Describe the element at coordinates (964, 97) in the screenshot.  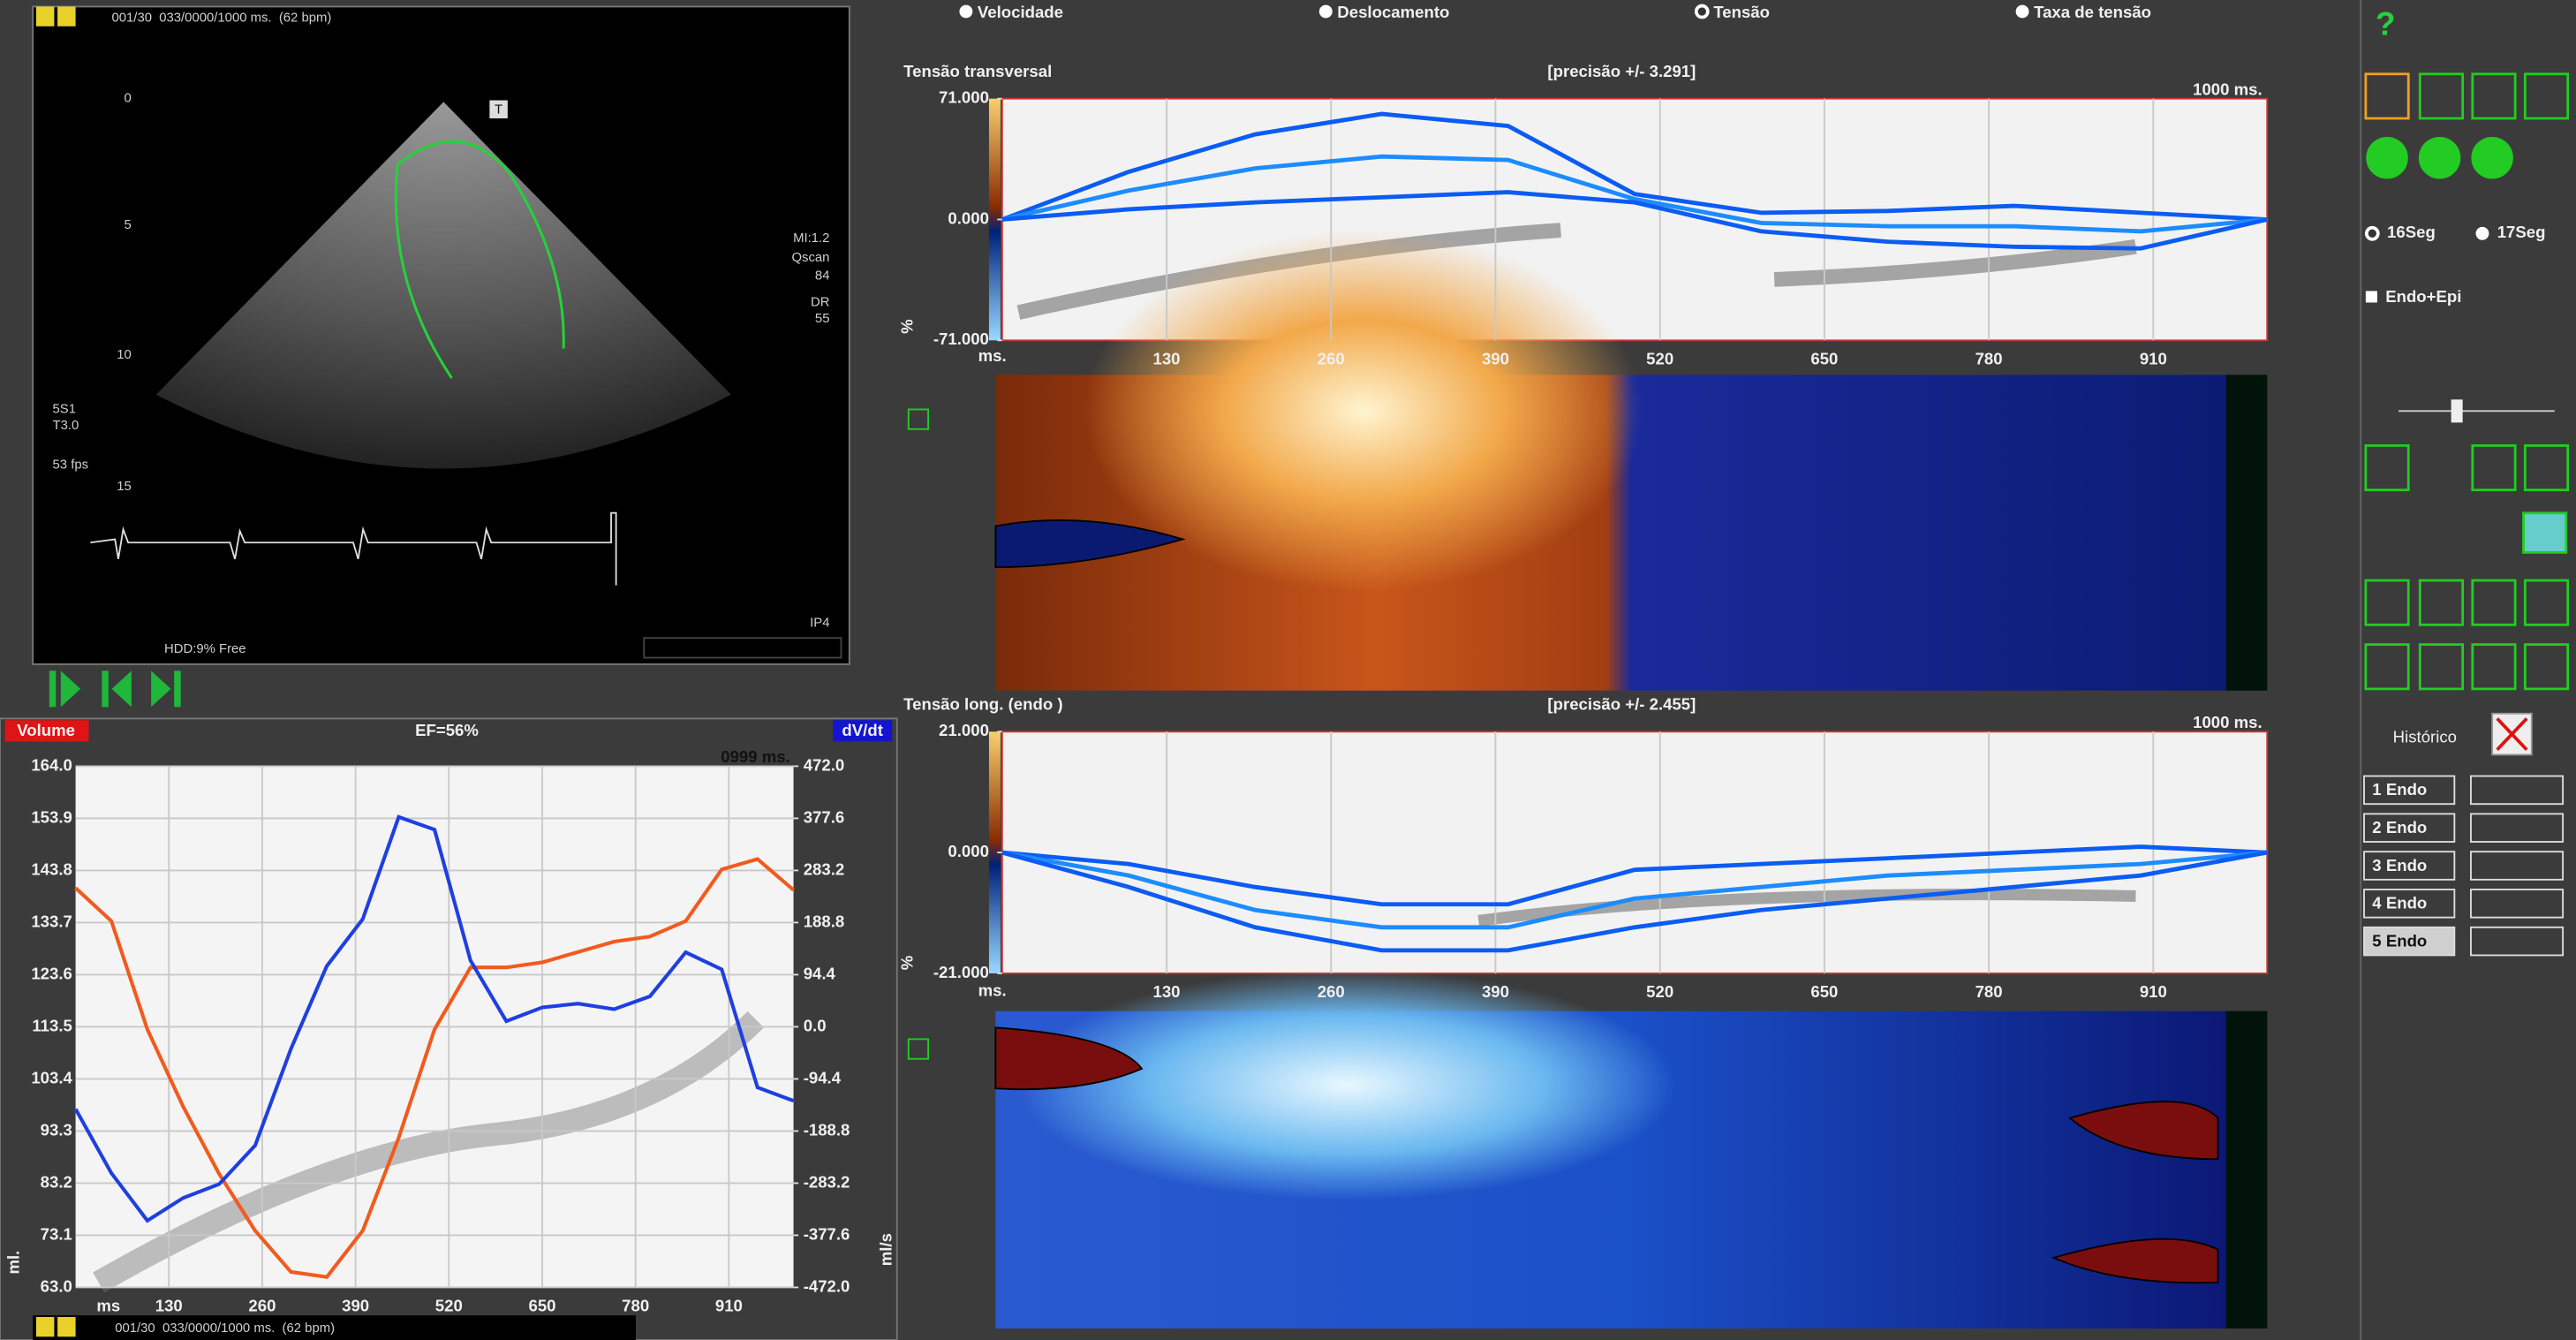
I see `y-tick-label: 71.000` at that location.